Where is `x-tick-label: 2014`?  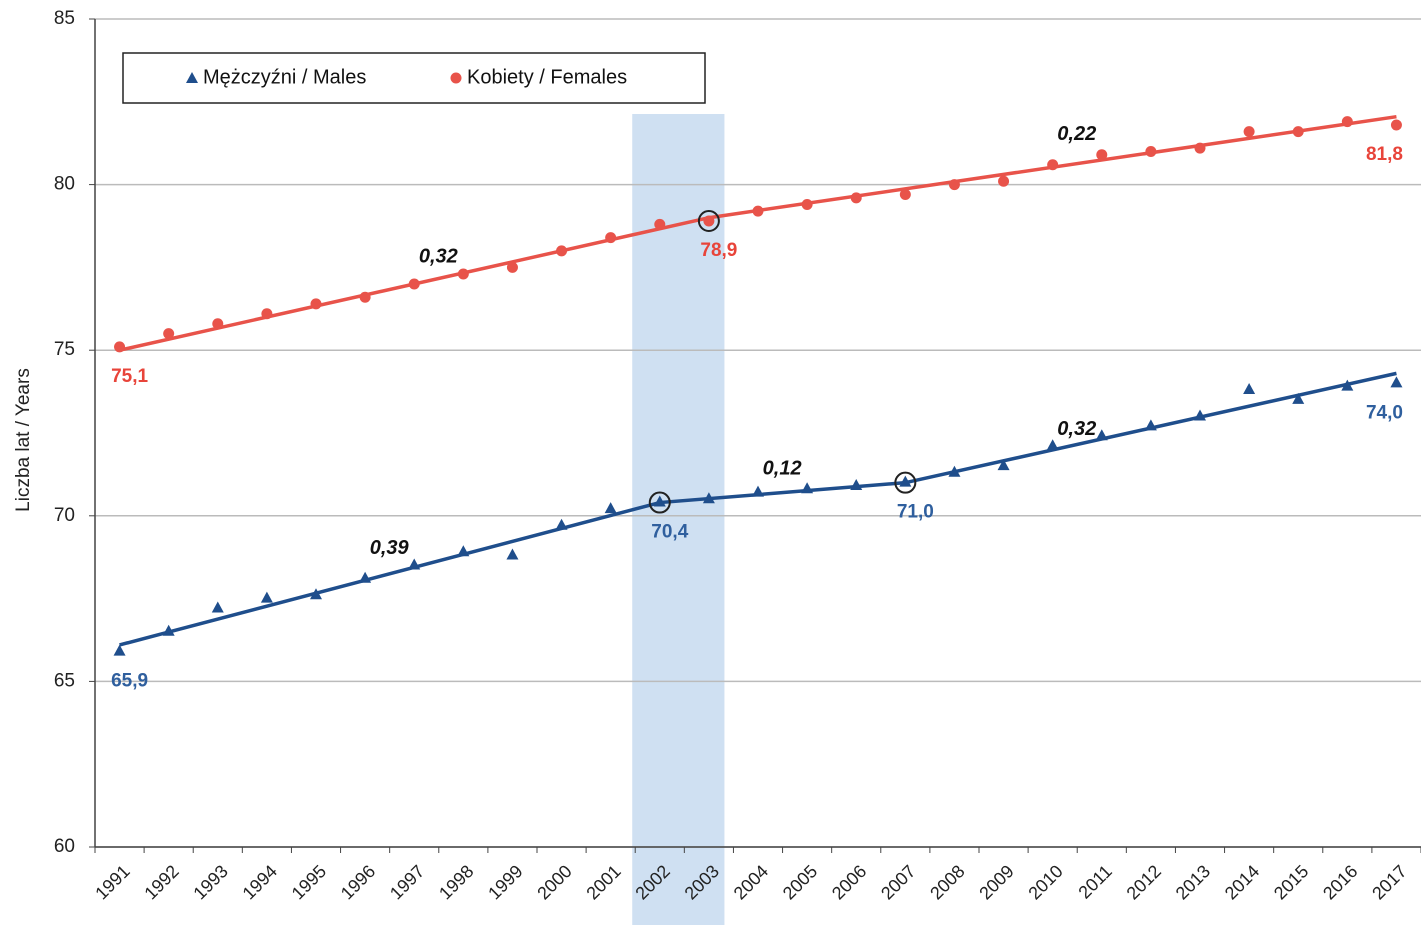 x-tick-label: 2014 is located at coordinates (1242, 882).